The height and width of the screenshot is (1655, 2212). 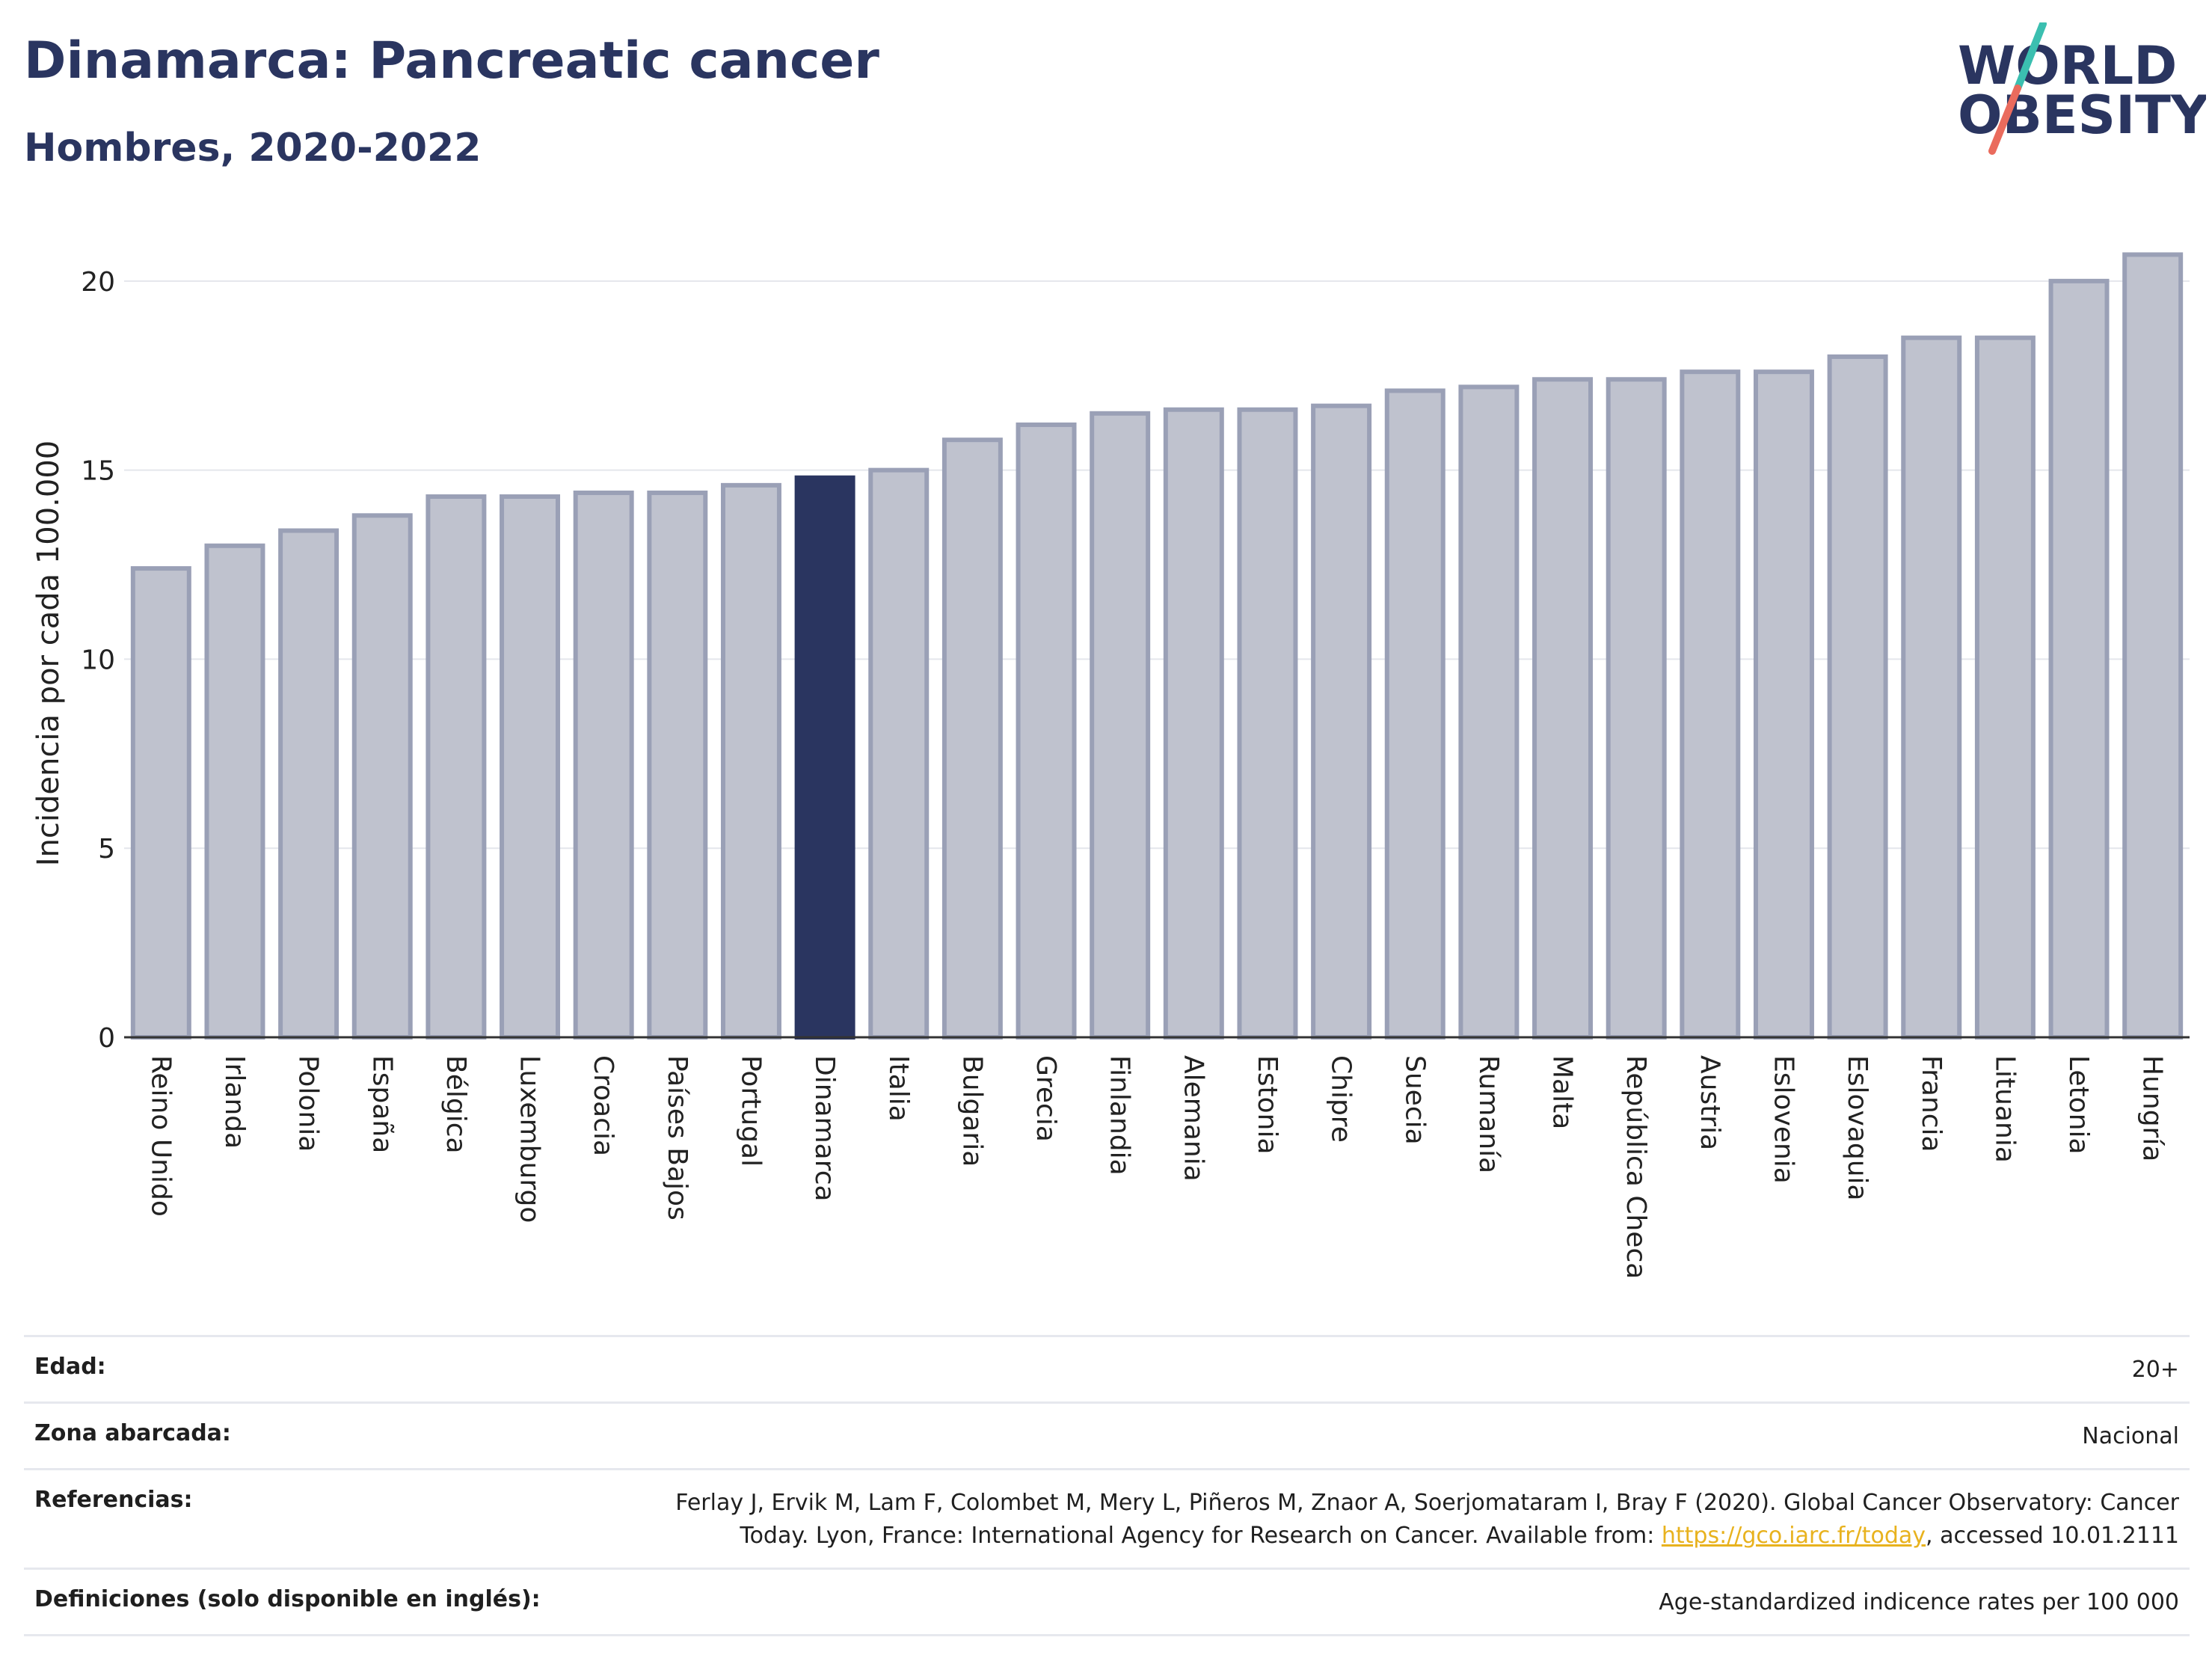 I want to click on x-label-dinamarca: Dinamarca, so click(x=824, y=1128).